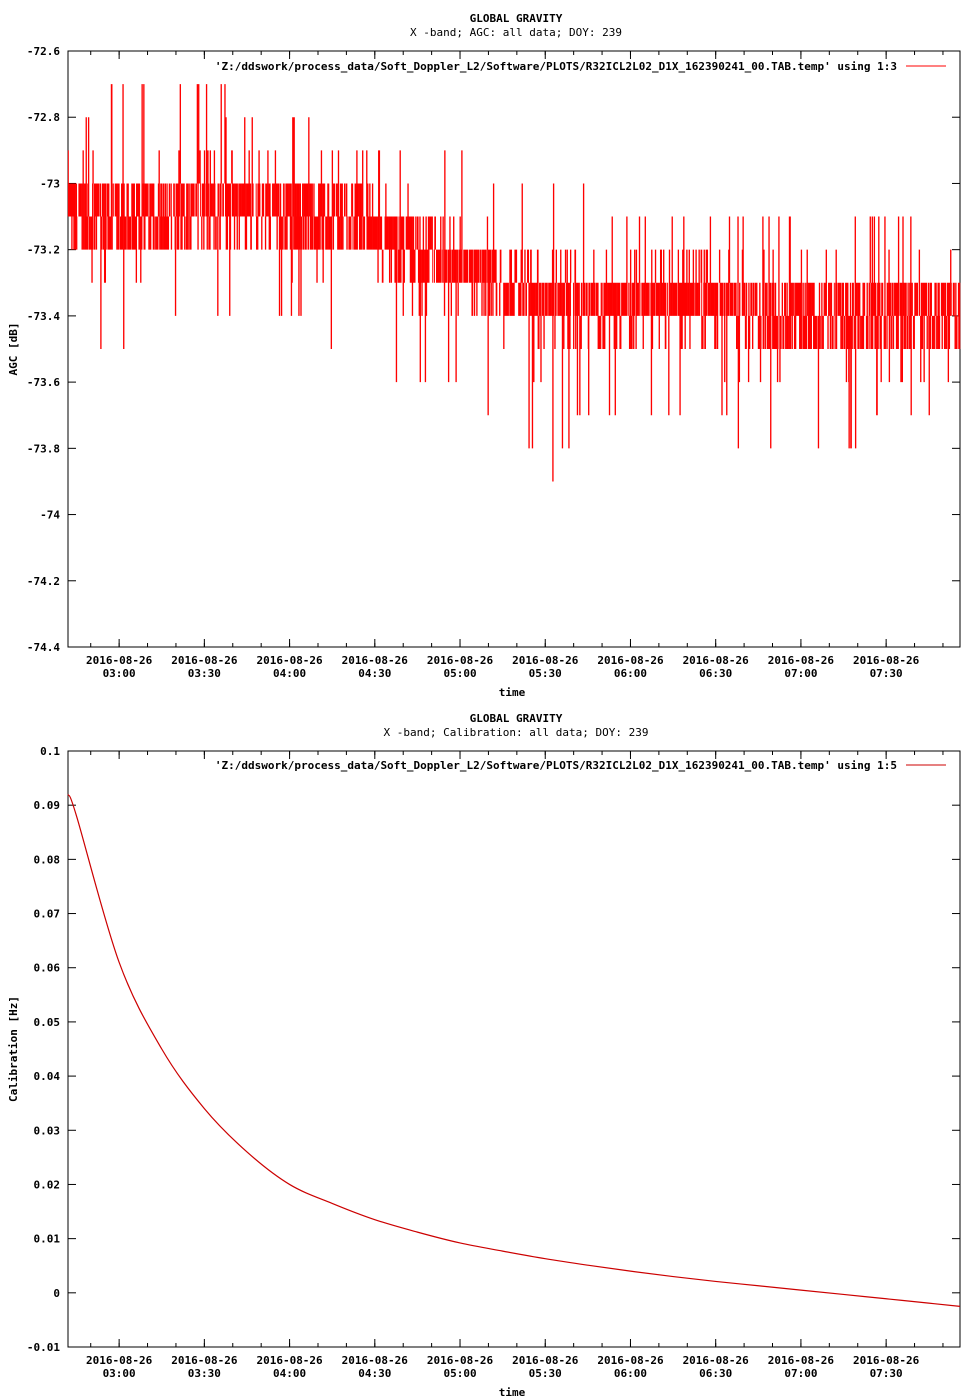 Image resolution: width=980 pixels, height=1400 pixels. What do you see at coordinates (43, 1347) in the screenshot?
I see `y-tick-label: -0.01` at bounding box center [43, 1347].